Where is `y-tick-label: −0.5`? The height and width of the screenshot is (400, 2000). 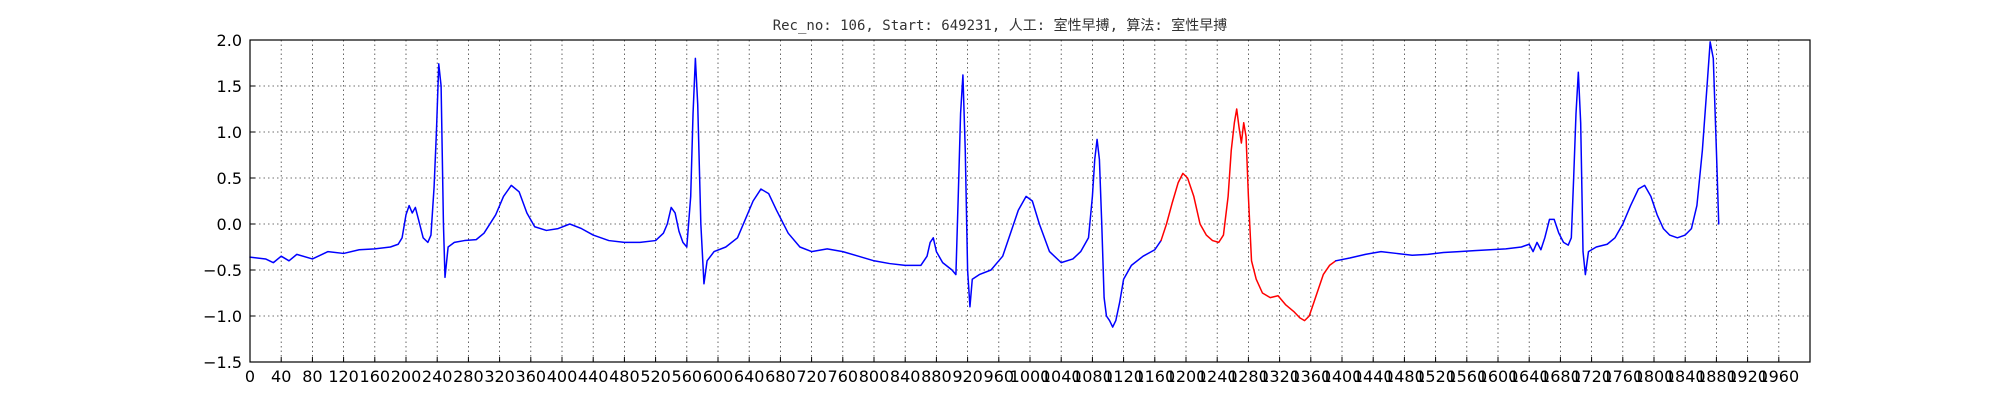 y-tick-label: −0.5 is located at coordinates (222, 270).